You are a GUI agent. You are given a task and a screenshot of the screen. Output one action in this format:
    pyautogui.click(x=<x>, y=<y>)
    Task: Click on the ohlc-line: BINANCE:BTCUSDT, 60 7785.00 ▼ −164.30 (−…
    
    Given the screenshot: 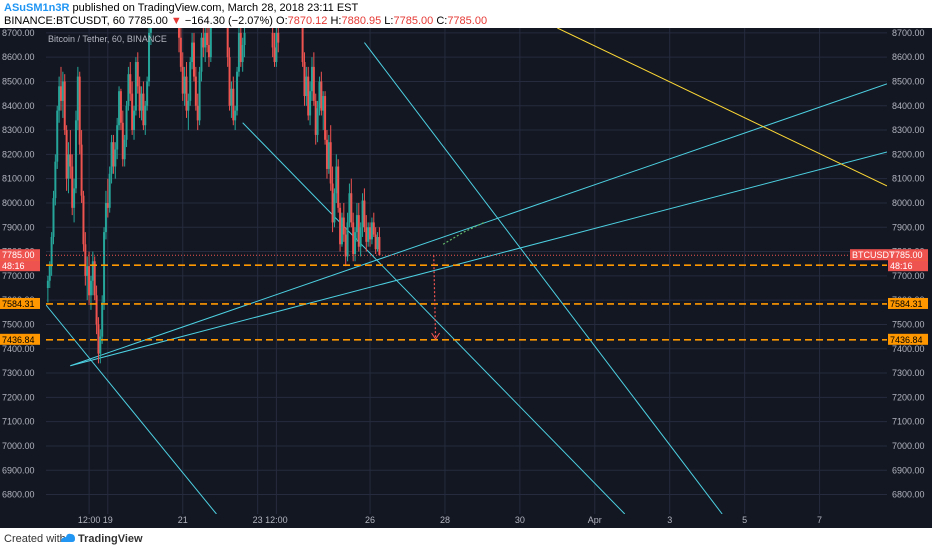 What is the action you would take?
    pyautogui.click(x=245, y=21)
    